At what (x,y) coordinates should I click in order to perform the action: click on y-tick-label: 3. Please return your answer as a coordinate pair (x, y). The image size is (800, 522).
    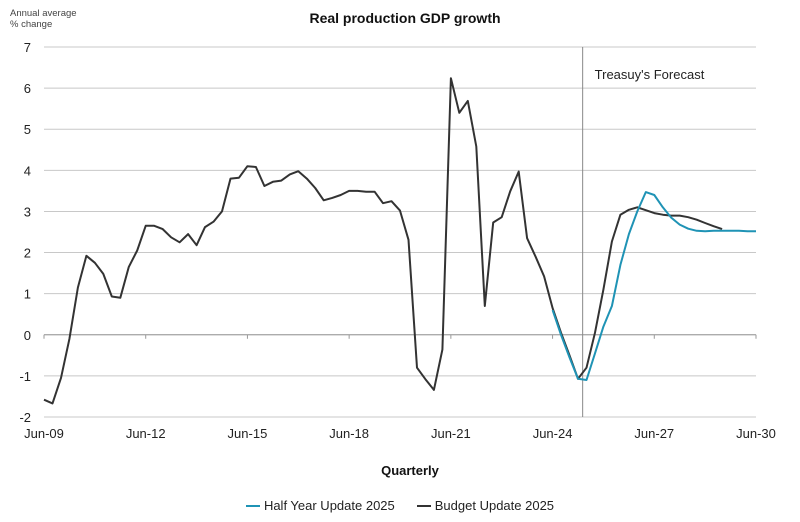
    Looking at the image, I should click on (27, 211).